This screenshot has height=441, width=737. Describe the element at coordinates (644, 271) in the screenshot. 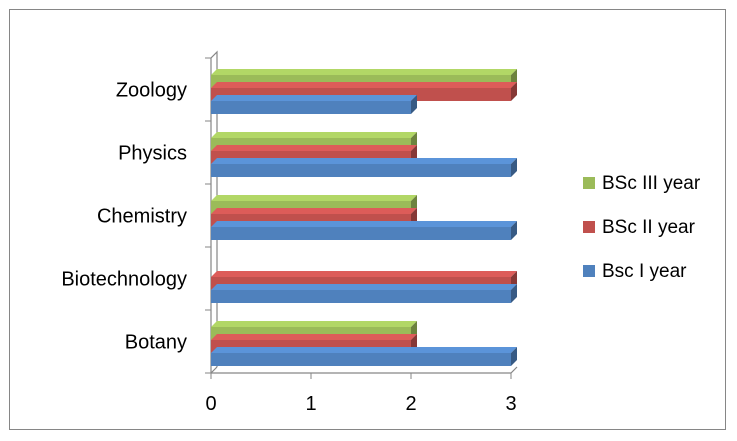

I see `legend-label: Bsc I year` at that location.